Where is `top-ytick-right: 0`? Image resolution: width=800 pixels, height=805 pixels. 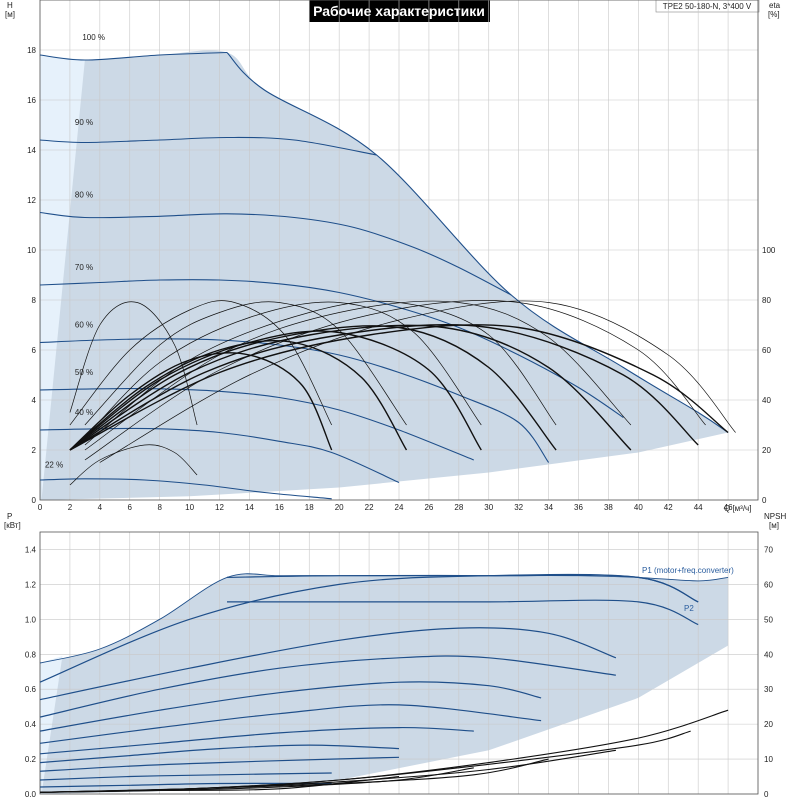 top-ytick-right: 0 is located at coordinates (764, 500).